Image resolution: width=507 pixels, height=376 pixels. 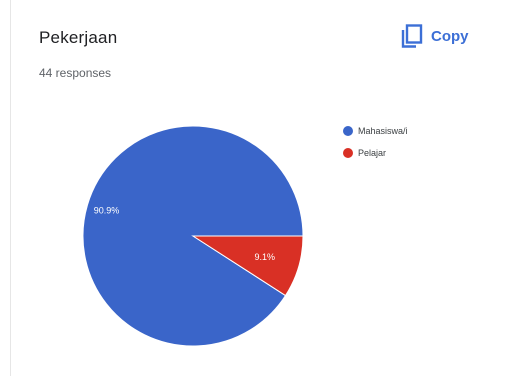 I want to click on copy-button-label: Copy, so click(x=450, y=36).